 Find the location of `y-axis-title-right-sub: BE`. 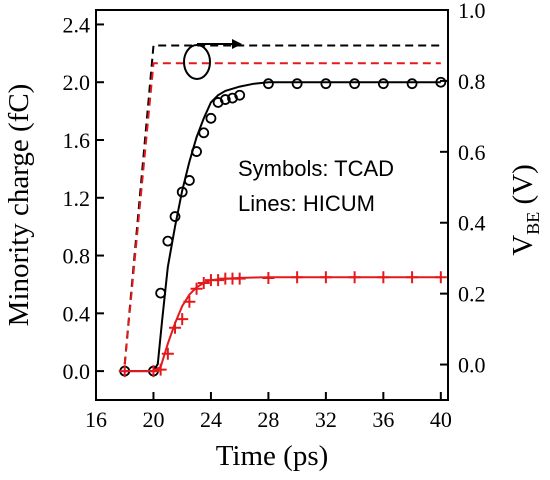

y-axis-title-right-sub: BE is located at coordinates (533, 223).